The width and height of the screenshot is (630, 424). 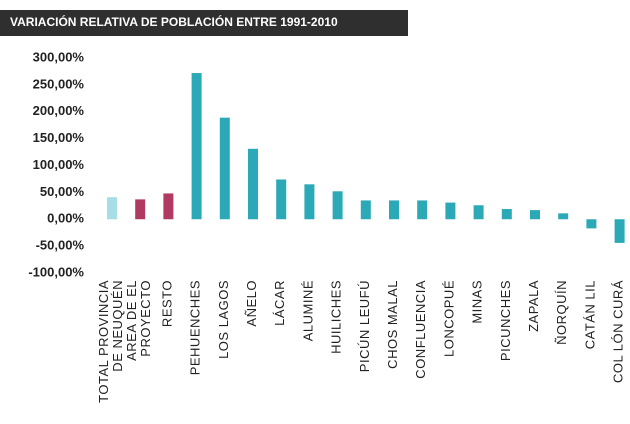 I want to click on x-tick-label: PEHUENCHES, so click(x=195, y=327).